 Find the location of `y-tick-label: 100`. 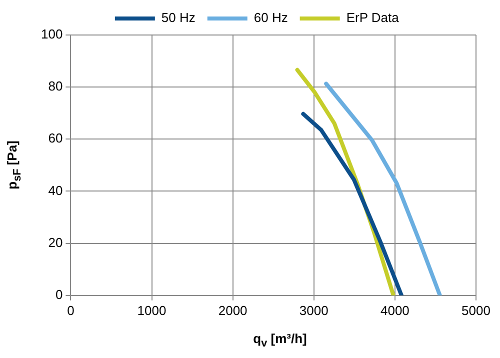

y-tick-label: 100 is located at coordinates (51, 34).